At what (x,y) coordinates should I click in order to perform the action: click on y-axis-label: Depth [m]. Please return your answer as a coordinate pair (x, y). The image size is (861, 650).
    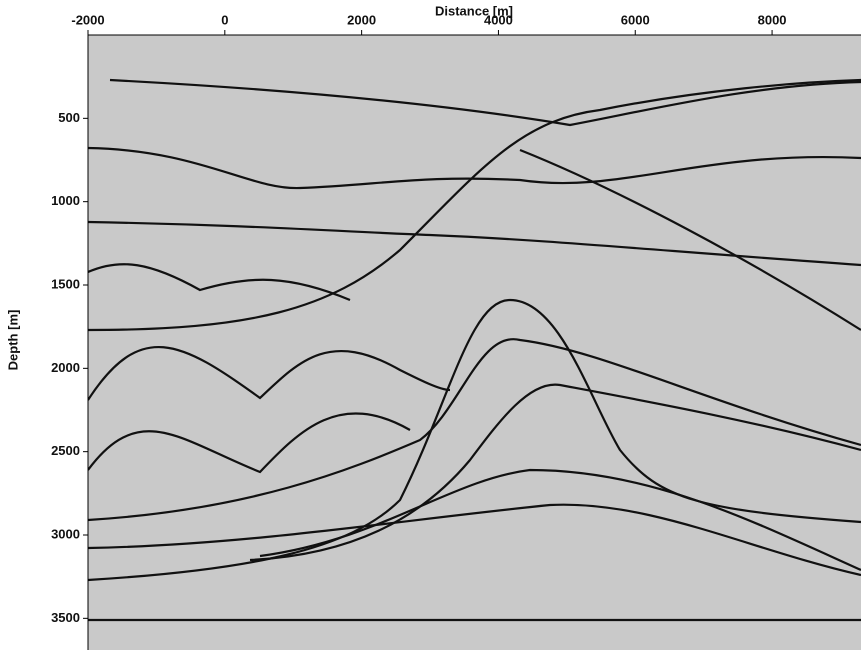
    Looking at the image, I should click on (12, 340).